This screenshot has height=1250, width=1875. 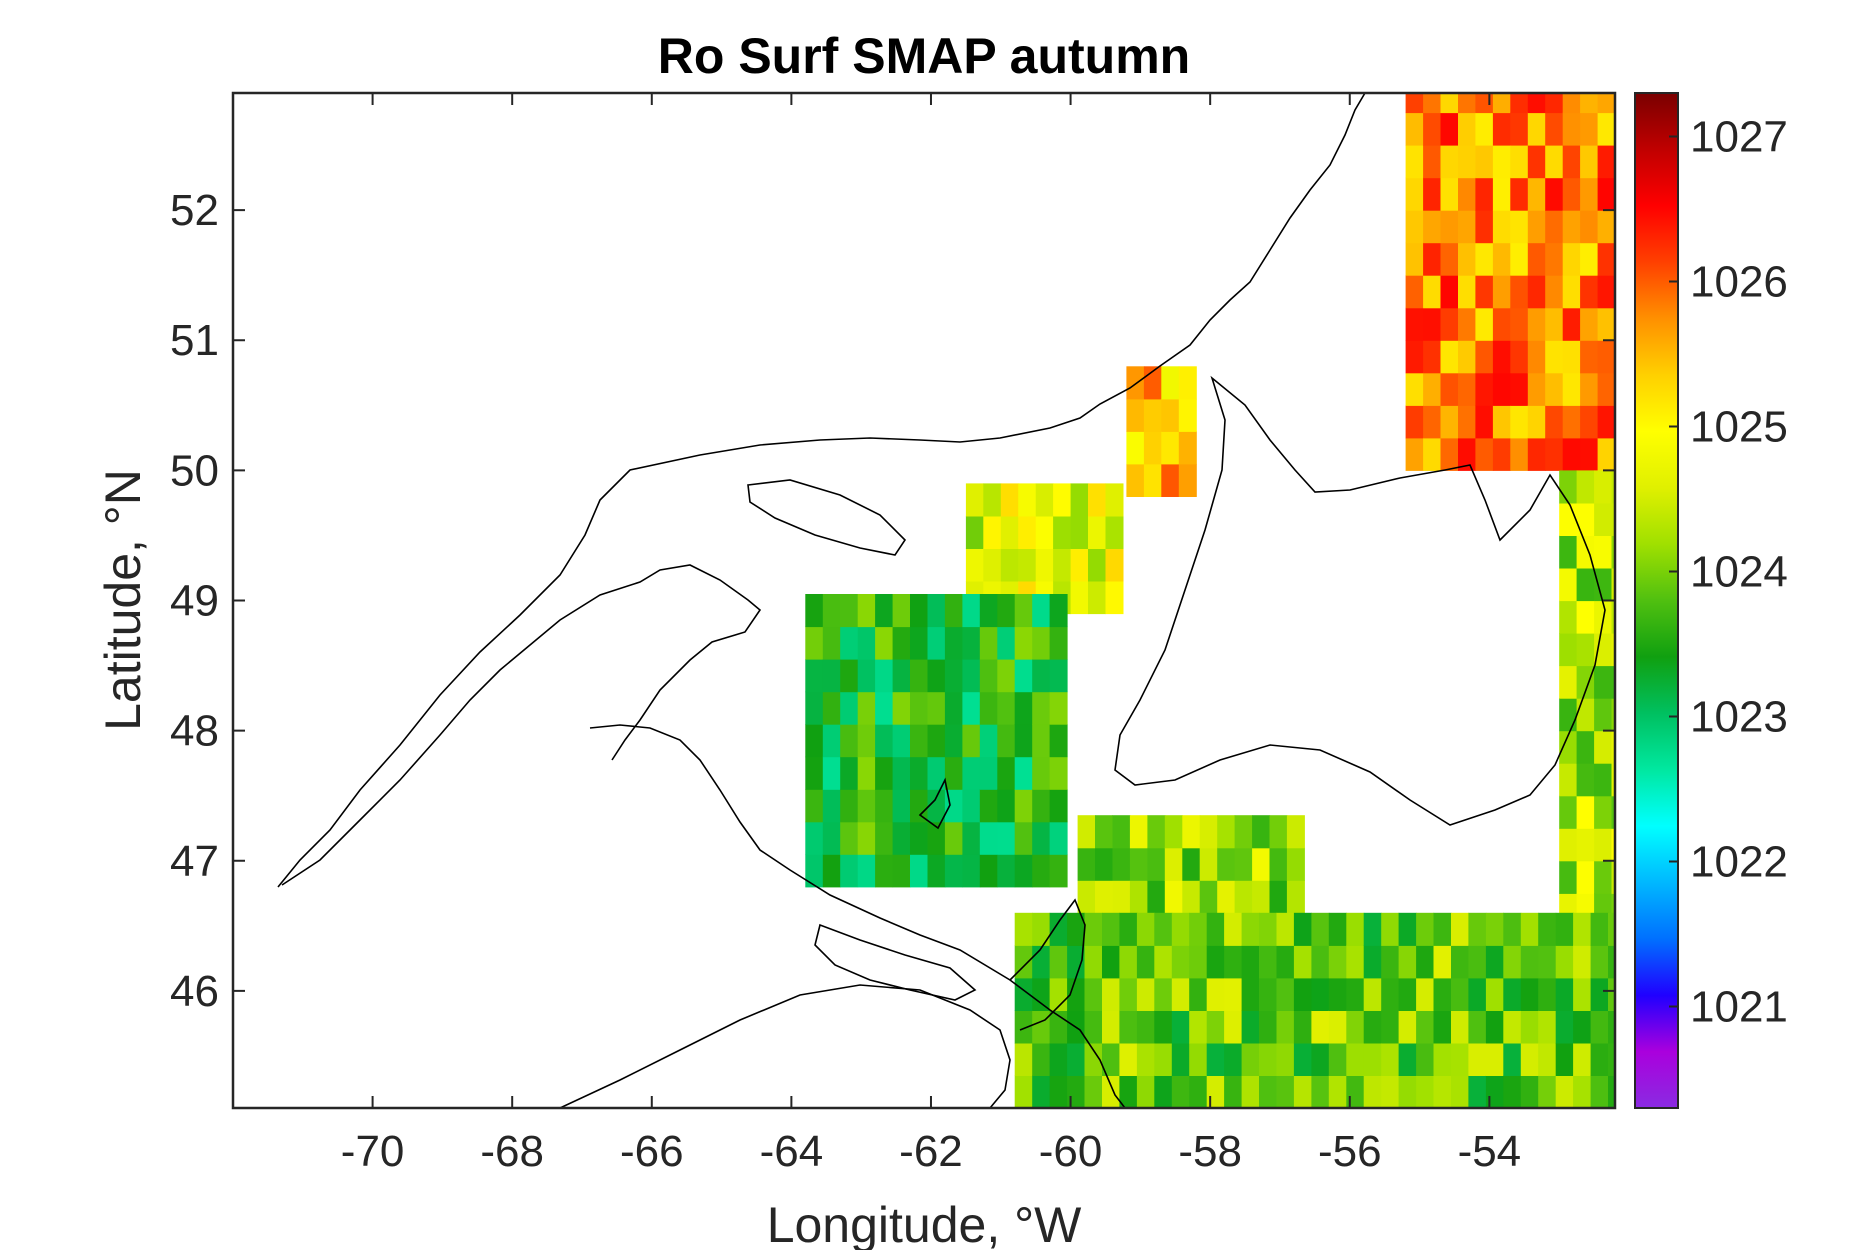 I want to click on colorbar-tick-label: 1027, so click(x=1739, y=137).